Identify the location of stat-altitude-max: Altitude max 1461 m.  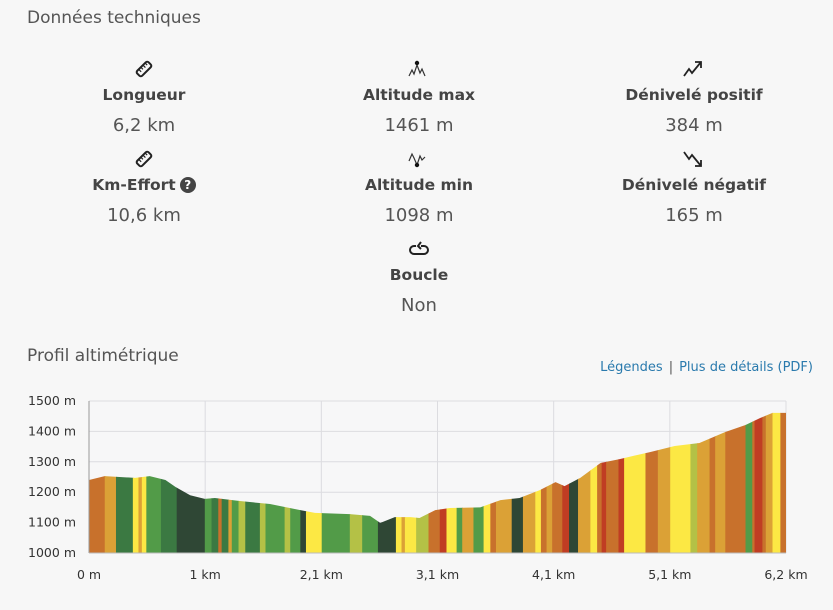
(419, 97).